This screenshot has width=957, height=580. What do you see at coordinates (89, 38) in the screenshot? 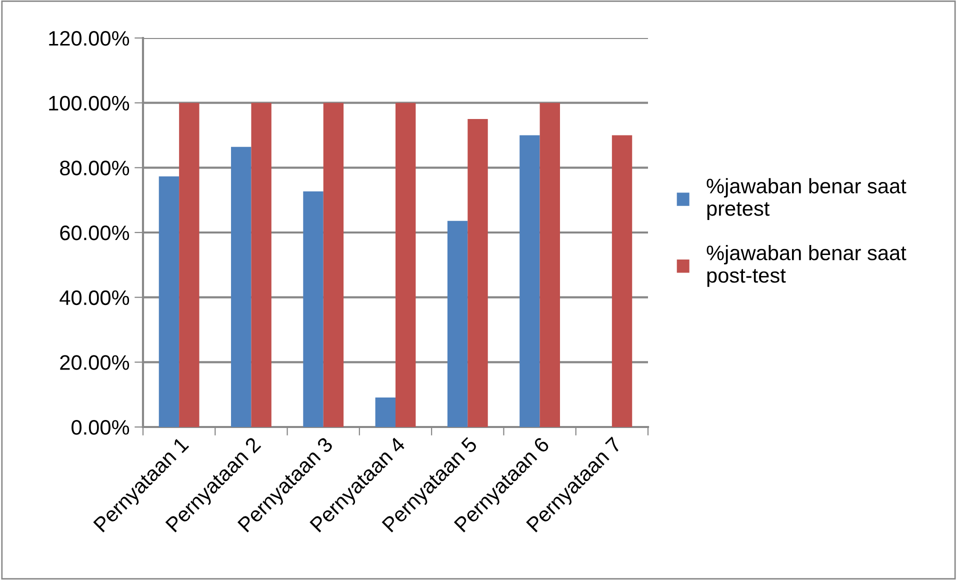
I see `y-tick-label: 120.00%` at bounding box center [89, 38].